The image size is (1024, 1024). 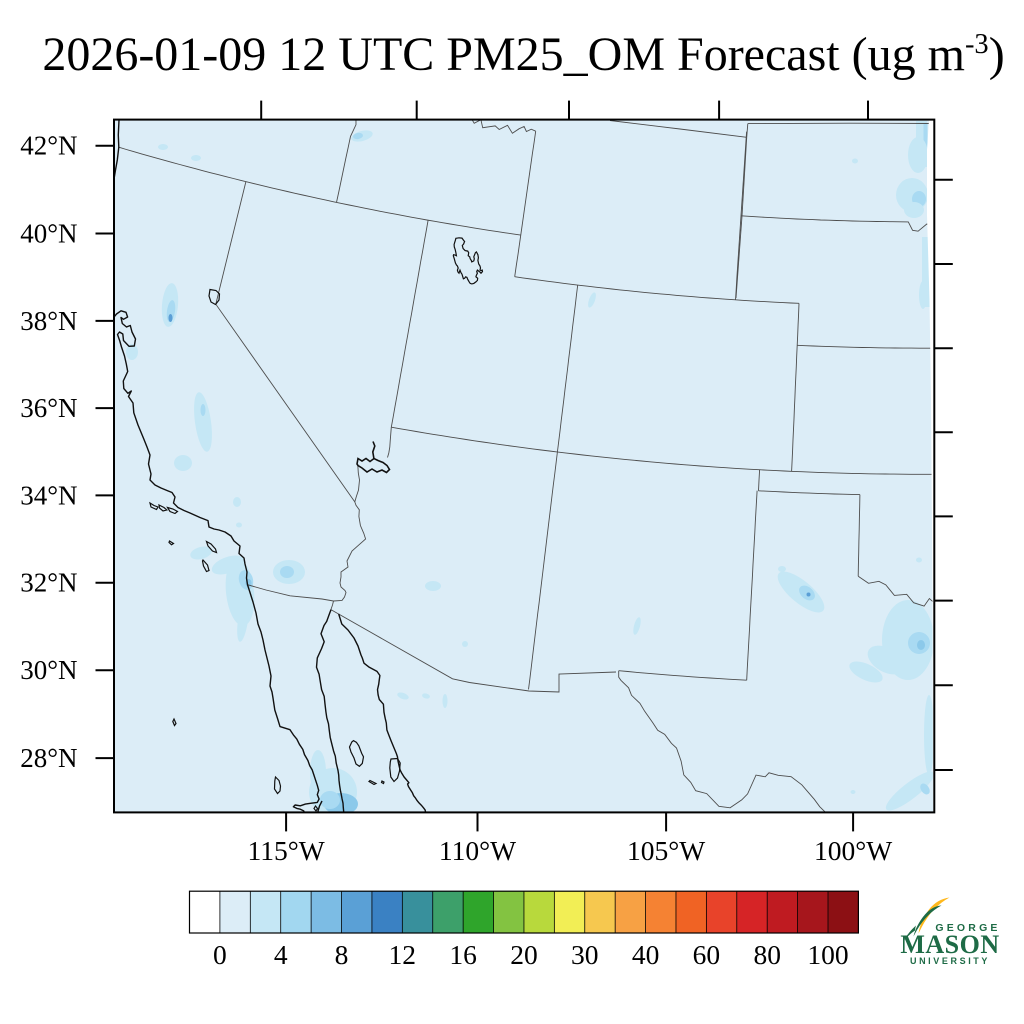 What do you see at coordinates (950, 961) in the screenshot?
I see `svg-text: UNIVERSITY` at bounding box center [950, 961].